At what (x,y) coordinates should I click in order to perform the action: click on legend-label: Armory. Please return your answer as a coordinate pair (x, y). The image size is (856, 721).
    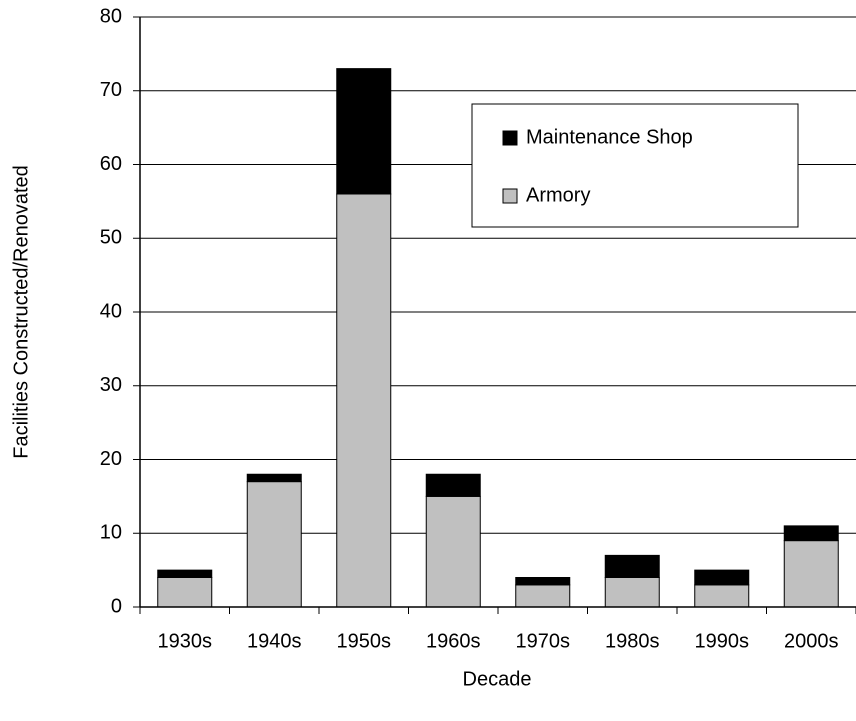
    Looking at the image, I should click on (558, 195).